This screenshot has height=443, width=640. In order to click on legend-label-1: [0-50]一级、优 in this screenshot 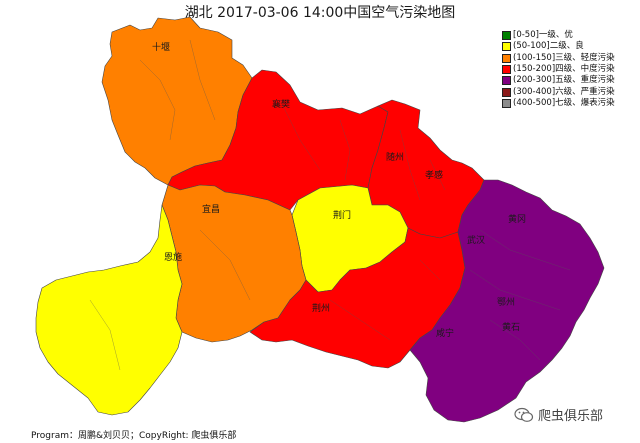, I will do `click(543, 35)`.